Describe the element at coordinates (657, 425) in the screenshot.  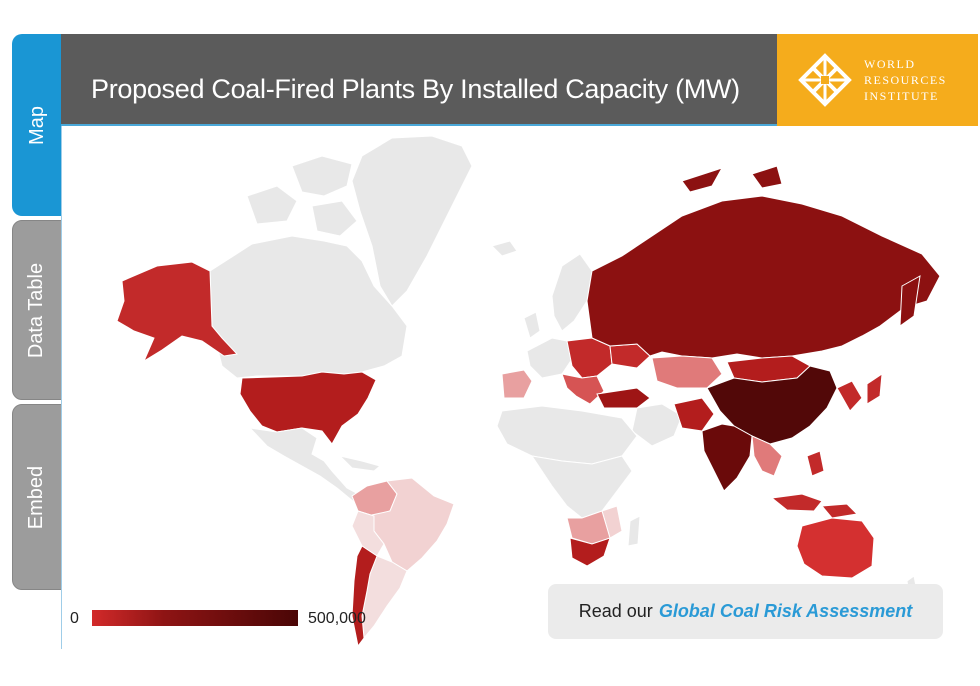
I see `middle-east-shape` at that location.